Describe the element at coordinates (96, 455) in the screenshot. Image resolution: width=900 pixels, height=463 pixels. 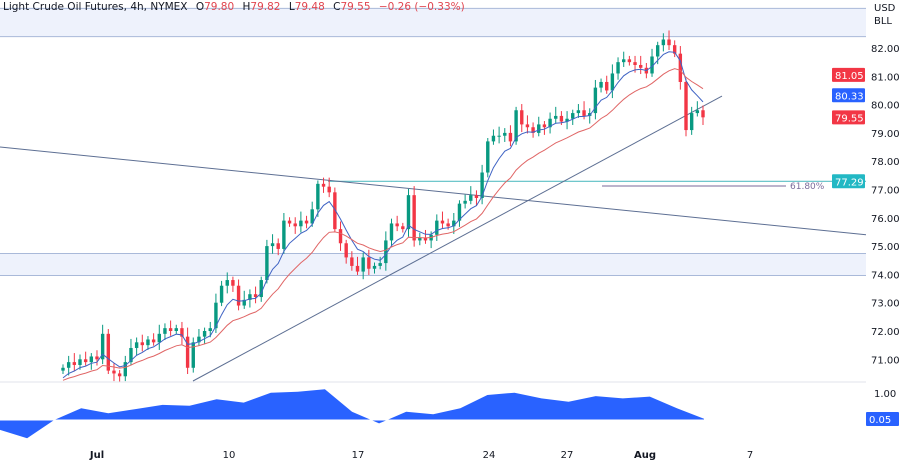
I see `date-tick: Jul` at that location.